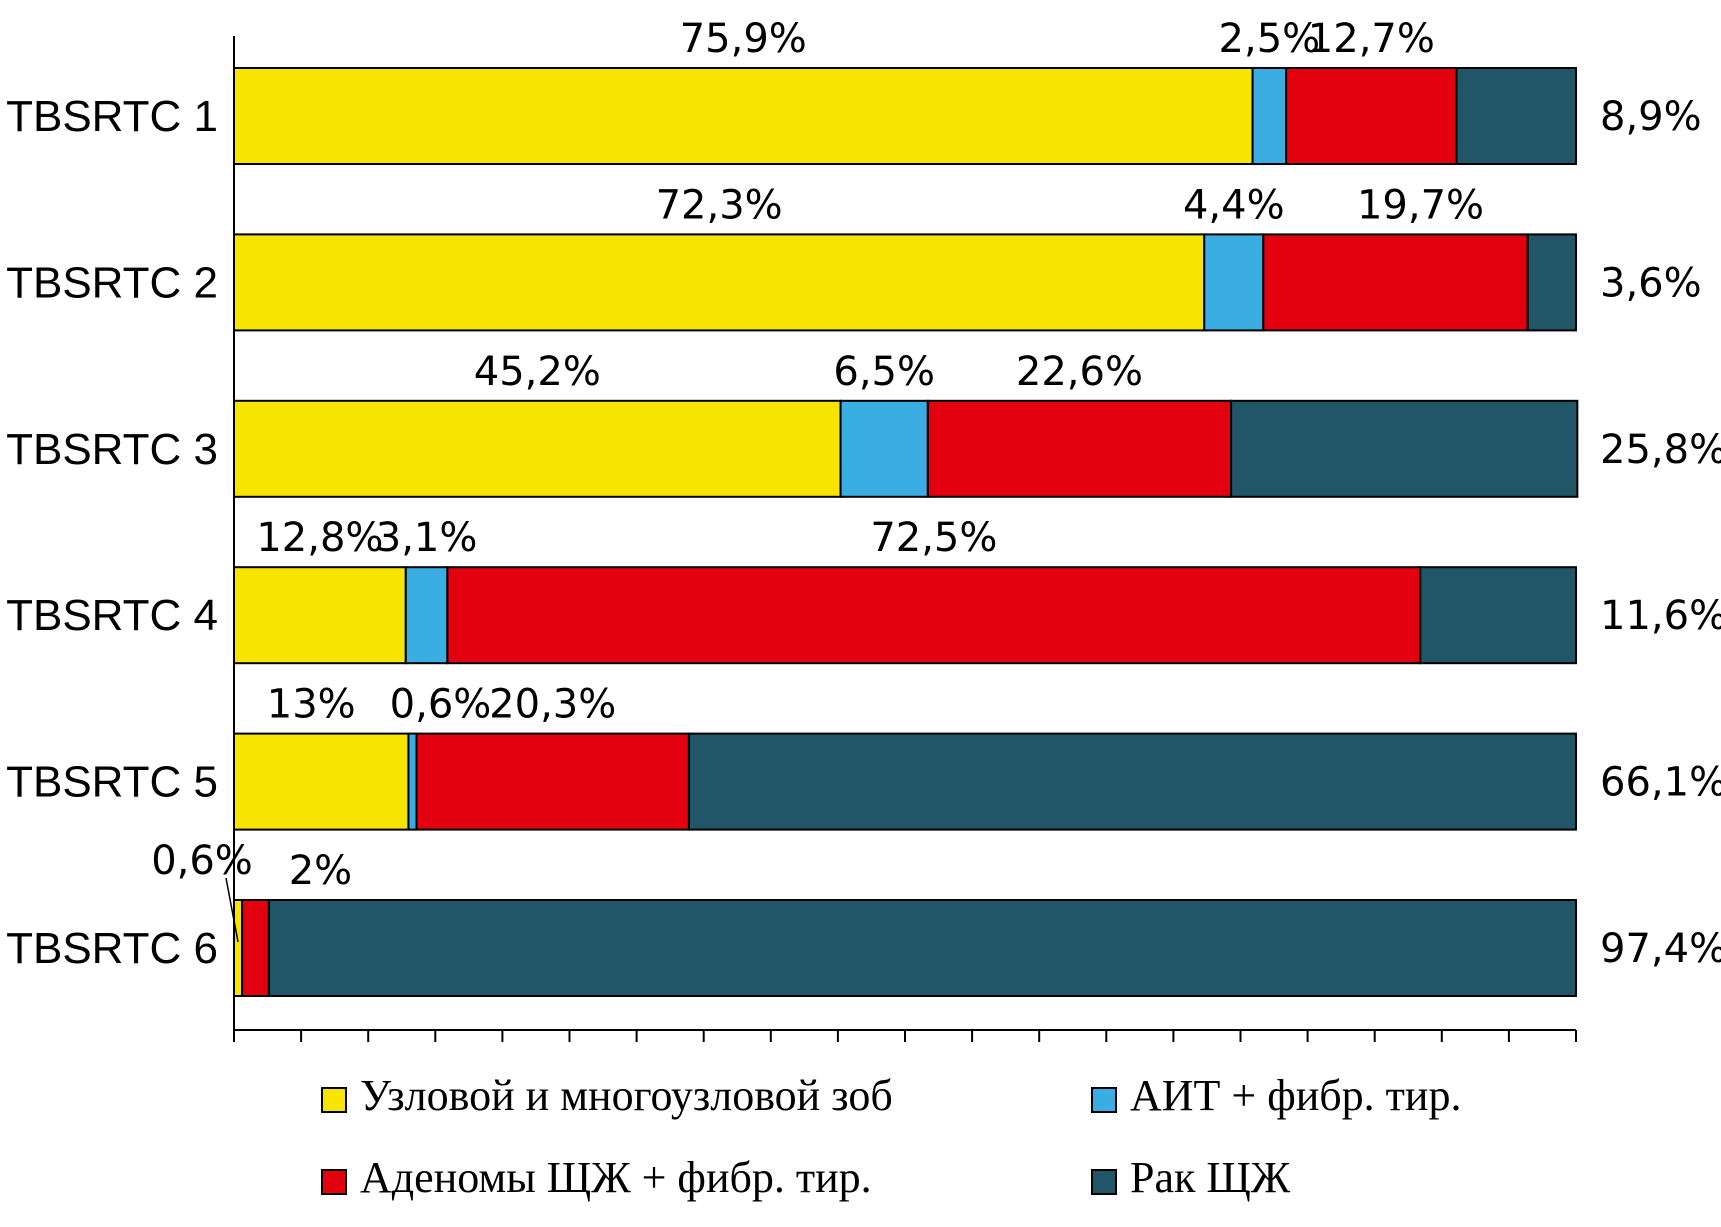 This screenshot has height=1227, width=1721. What do you see at coordinates (884, 372) in the screenshot?
I see `data-label: 6,5%` at bounding box center [884, 372].